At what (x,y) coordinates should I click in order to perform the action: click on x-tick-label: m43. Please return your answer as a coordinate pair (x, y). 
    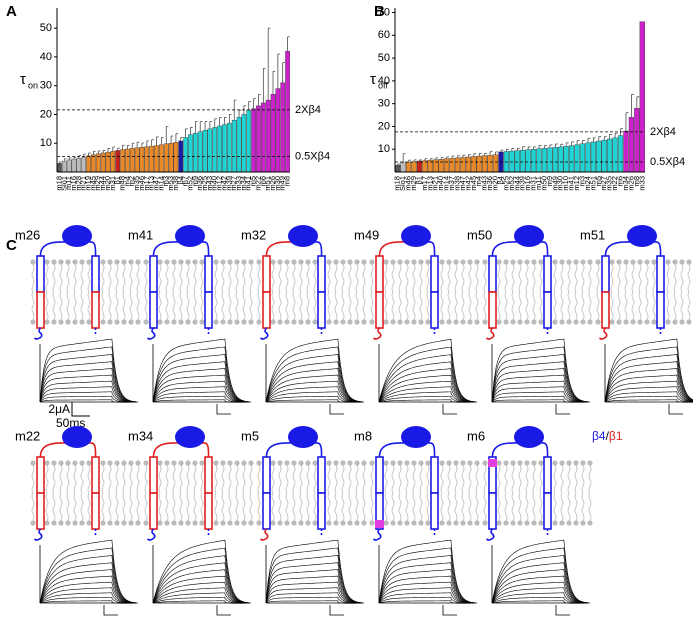
    Looking at the image, I should click on (209, 183).